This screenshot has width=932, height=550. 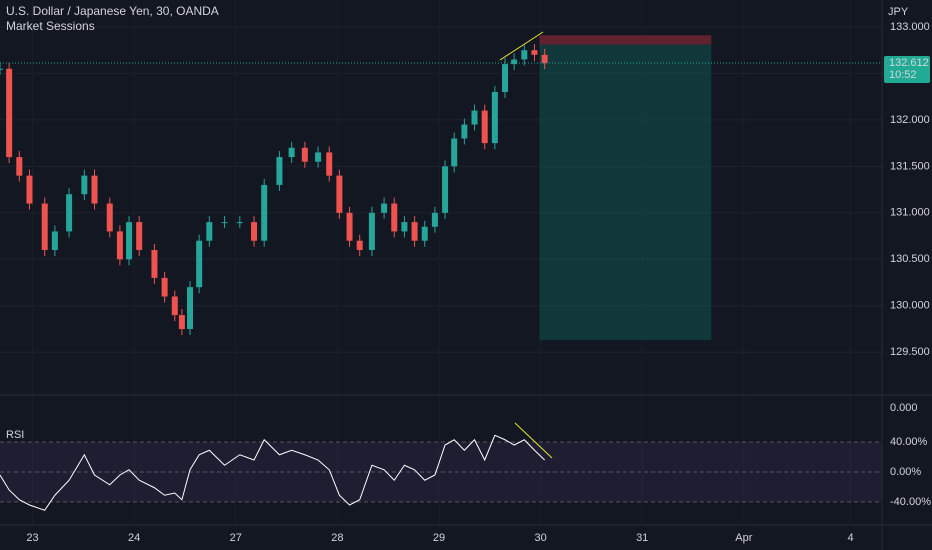 What do you see at coordinates (910, 352) in the screenshot?
I see `price-tick-label: 129.500` at bounding box center [910, 352].